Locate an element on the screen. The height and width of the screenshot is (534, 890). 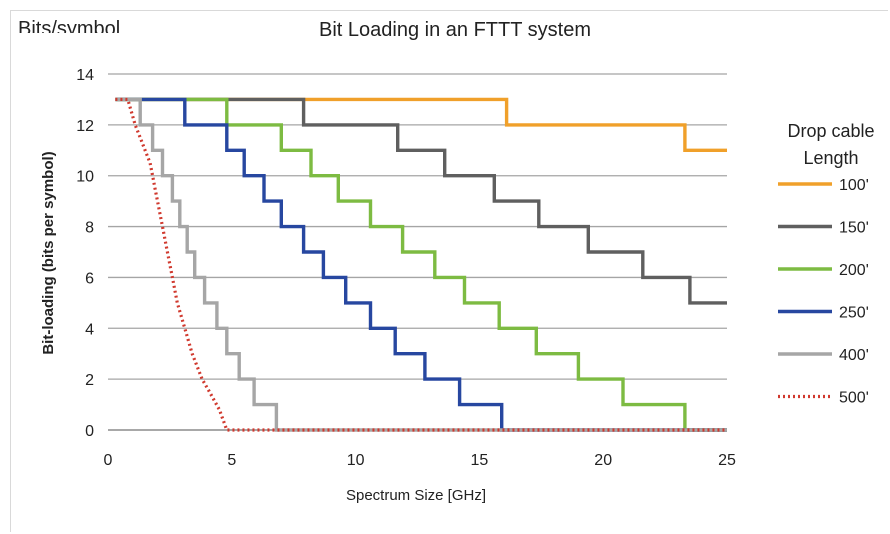
legend-label-500ft: 500' is located at coordinates (854, 398).